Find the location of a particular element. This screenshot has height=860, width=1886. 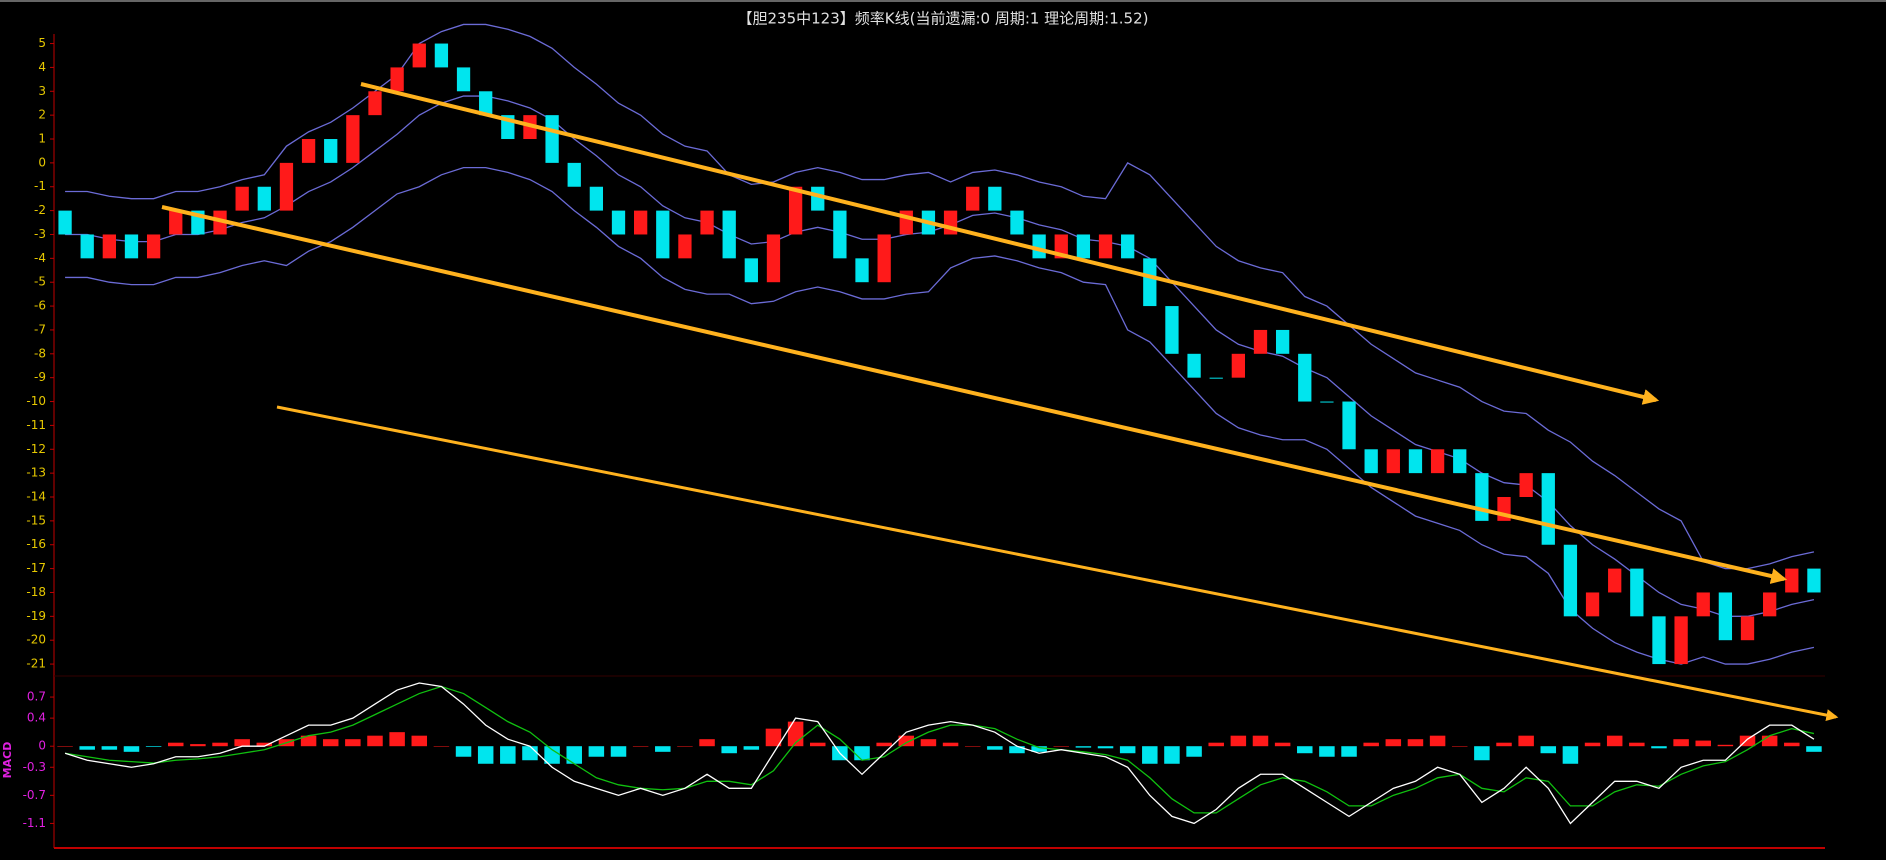

y-tick-label: 2 is located at coordinates (42, 115).